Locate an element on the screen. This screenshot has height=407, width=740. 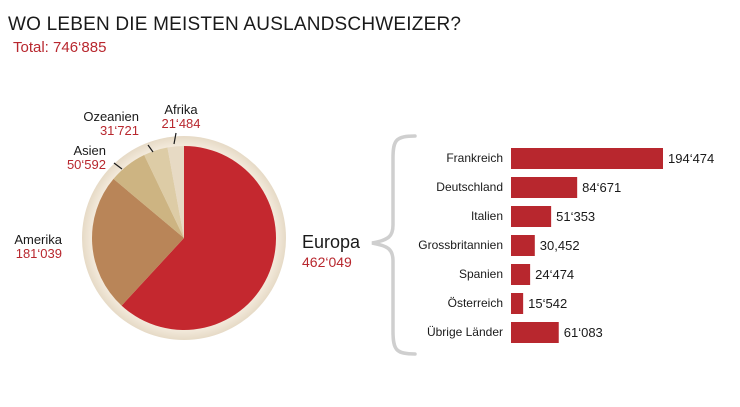
pie-leader-line-asien is located at coordinates (118, 166).